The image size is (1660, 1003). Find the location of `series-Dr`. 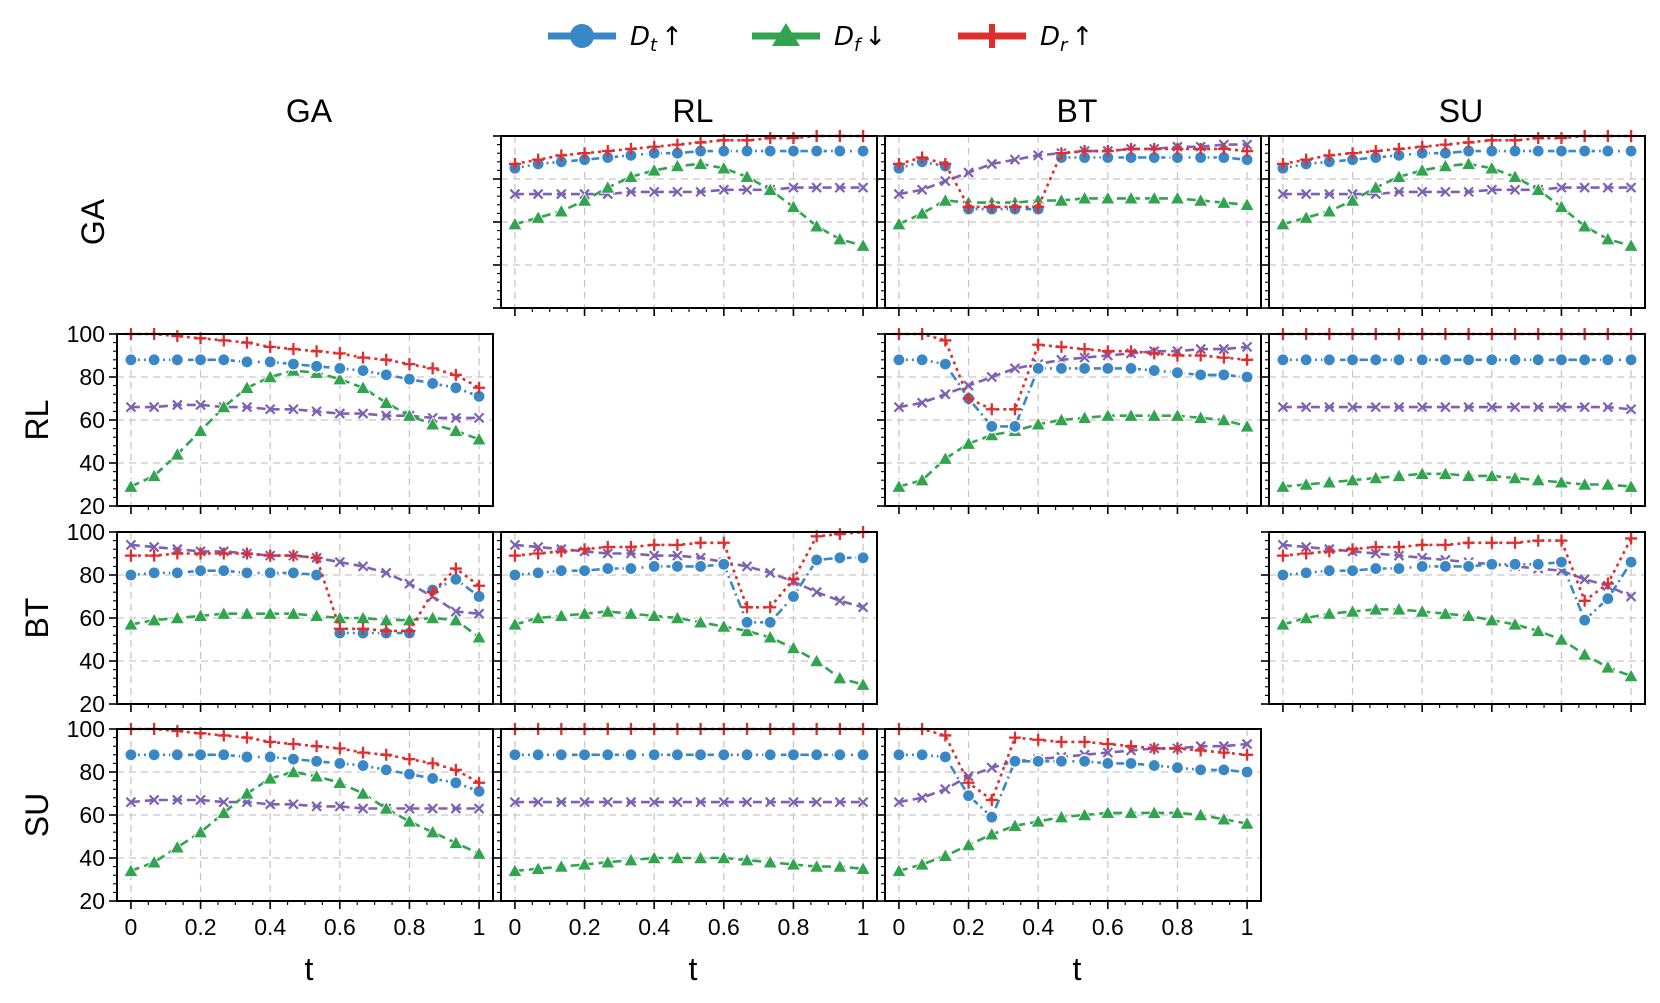

series-Dr is located at coordinates (305, 756).